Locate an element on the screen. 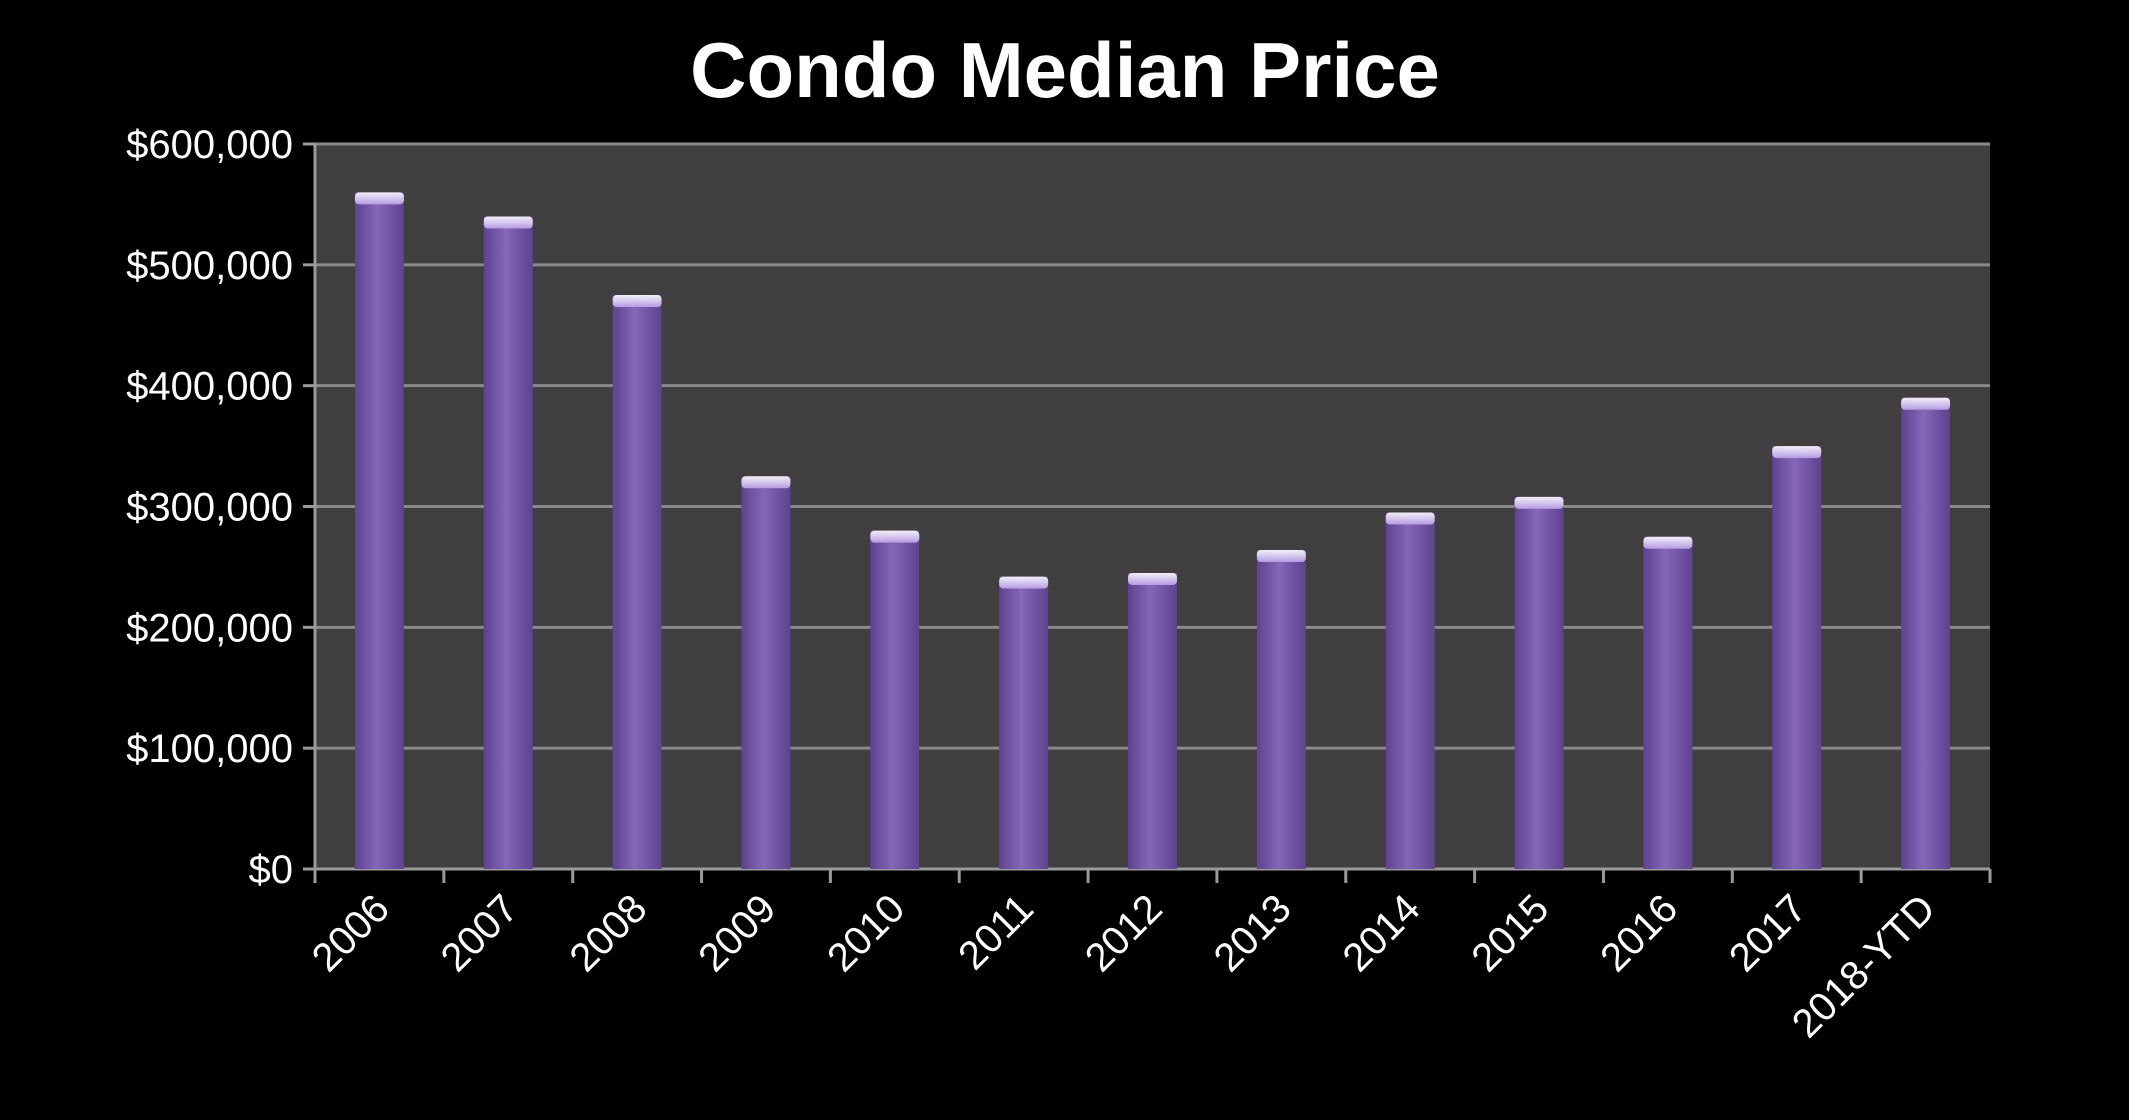 This screenshot has height=1120, width=2129. x-tick-label: 2010 is located at coordinates (866, 933).